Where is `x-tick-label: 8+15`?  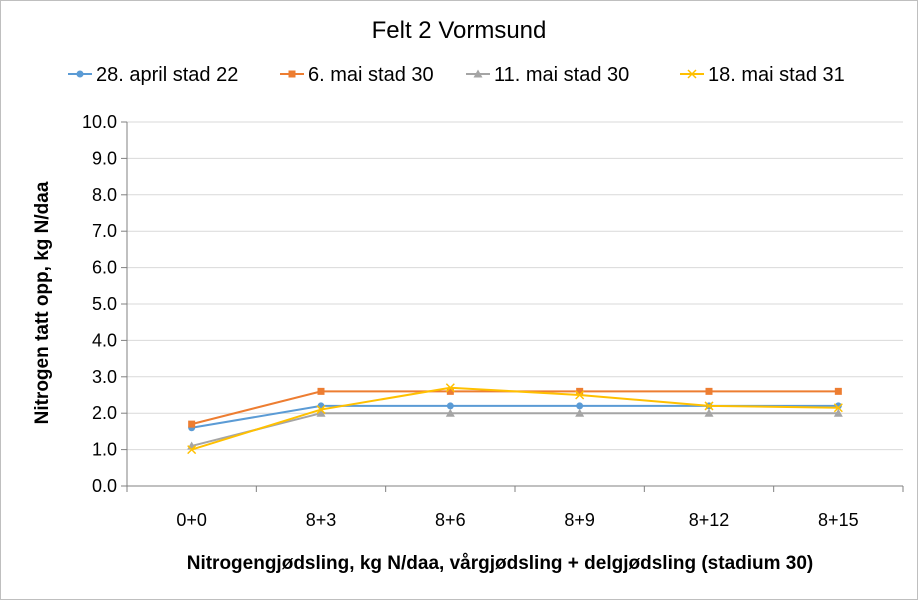
x-tick-label: 8+15 is located at coordinates (838, 520).